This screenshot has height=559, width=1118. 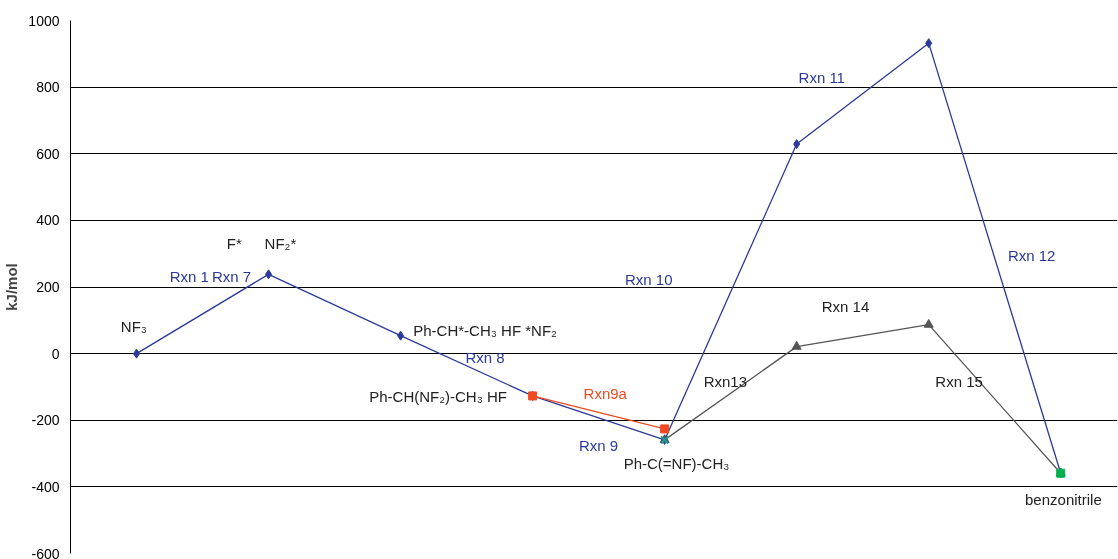 I want to click on annotation: Rxn 8, so click(x=485, y=358).